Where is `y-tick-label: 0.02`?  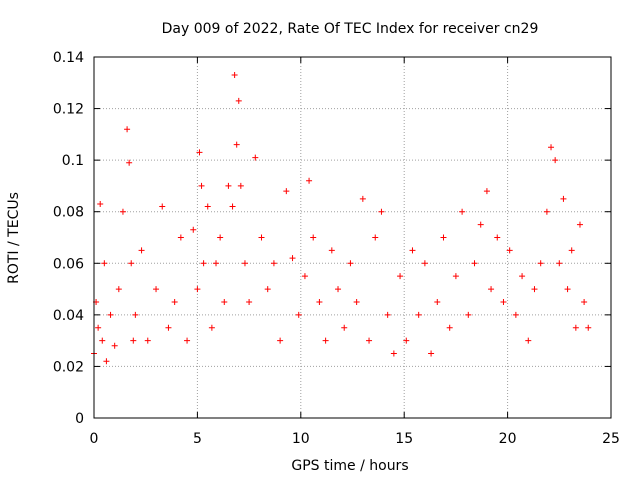 y-tick-label: 0.02 is located at coordinates (68, 367).